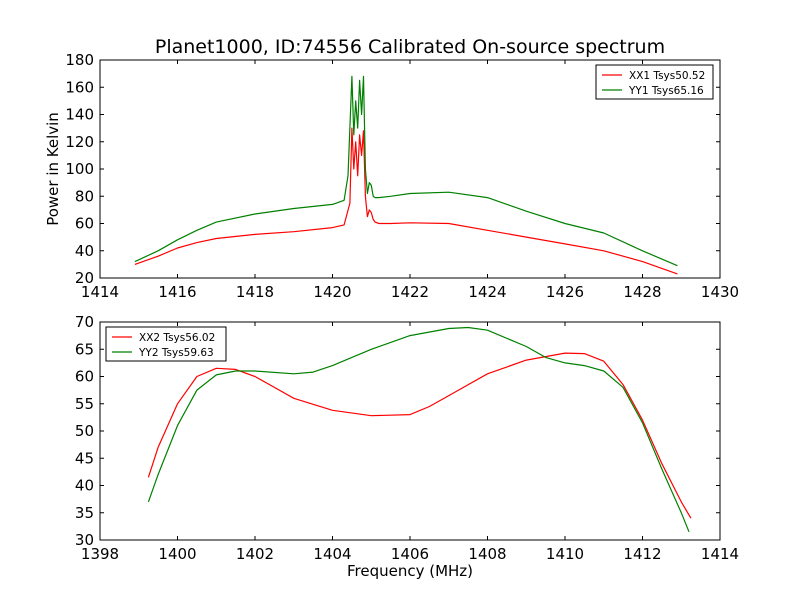 This screenshot has height=600, width=800. What do you see at coordinates (84, 513) in the screenshot?
I see `y-tick-label: 35` at bounding box center [84, 513].